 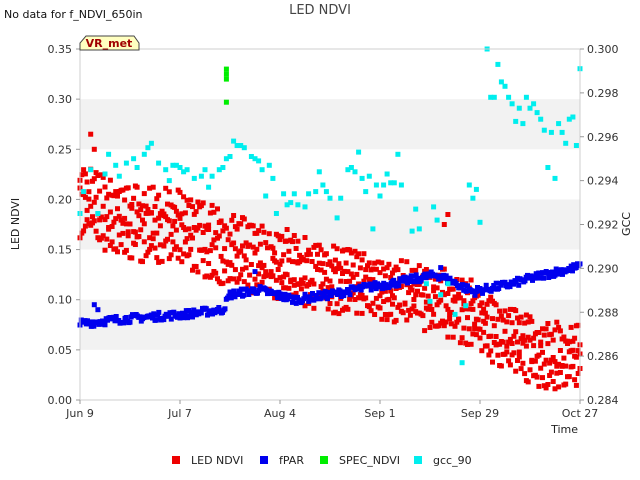 What do you see at coordinates (603, 49) in the screenshot?
I see `y2-tick-label: 0.300` at bounding box center [603, 49].